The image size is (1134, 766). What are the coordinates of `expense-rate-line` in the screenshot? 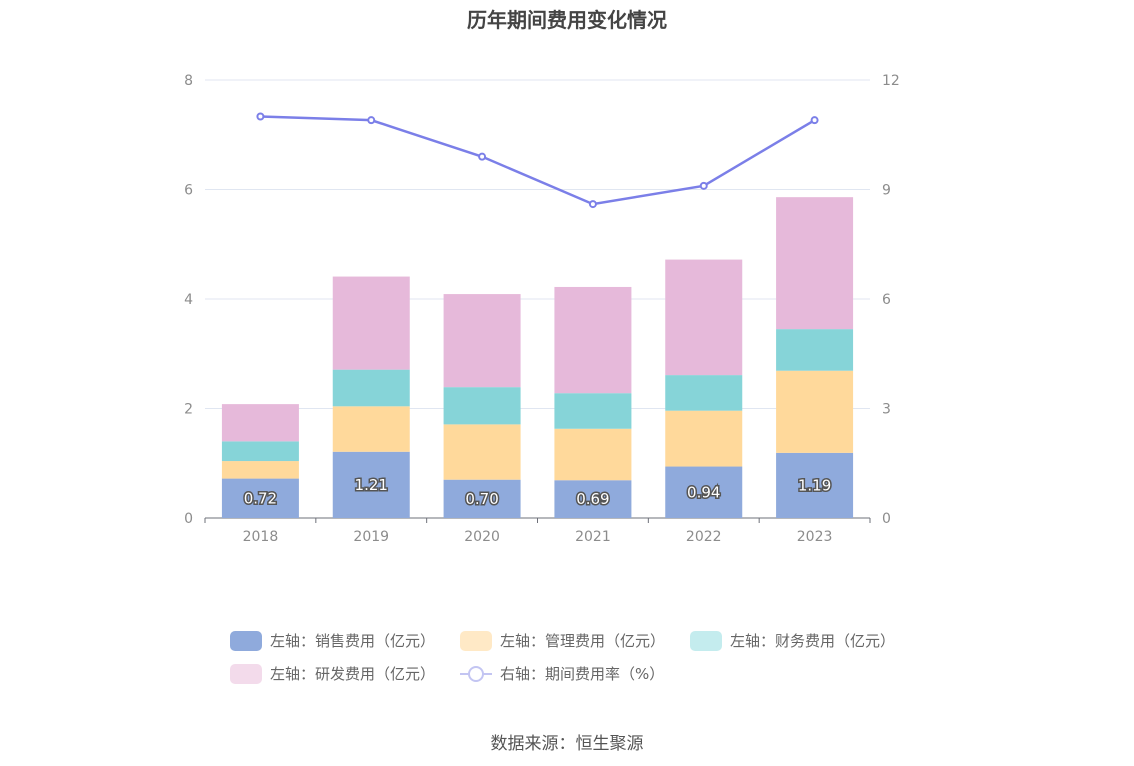 It's located at (538, 160).